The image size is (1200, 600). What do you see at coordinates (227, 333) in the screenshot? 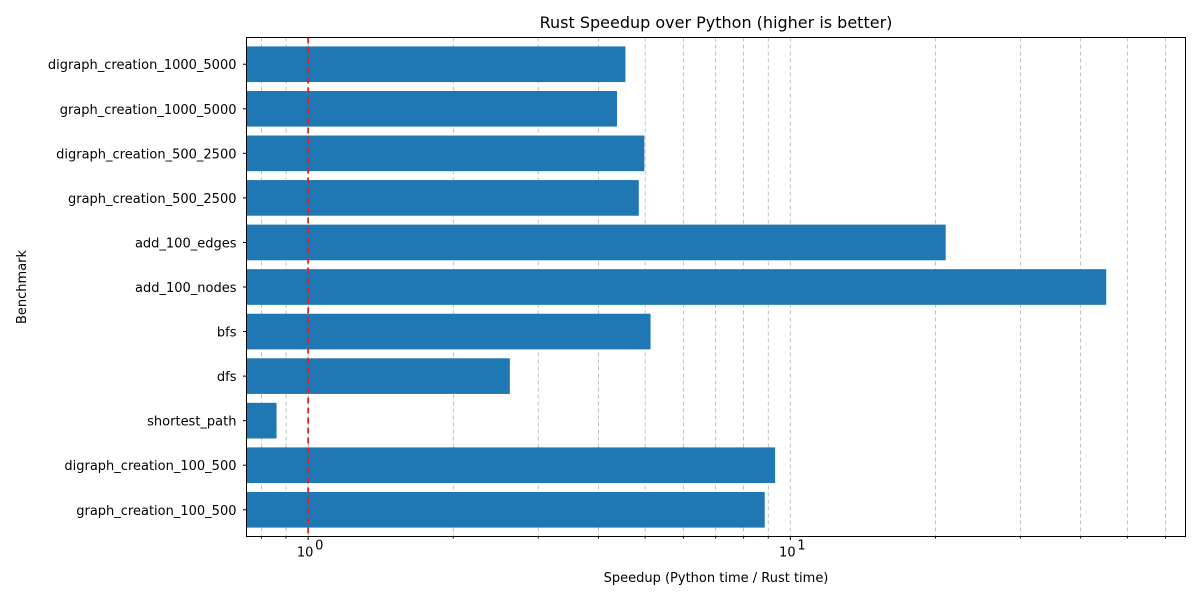
I see `category-label: bfs` at bounding box center [227, 333].